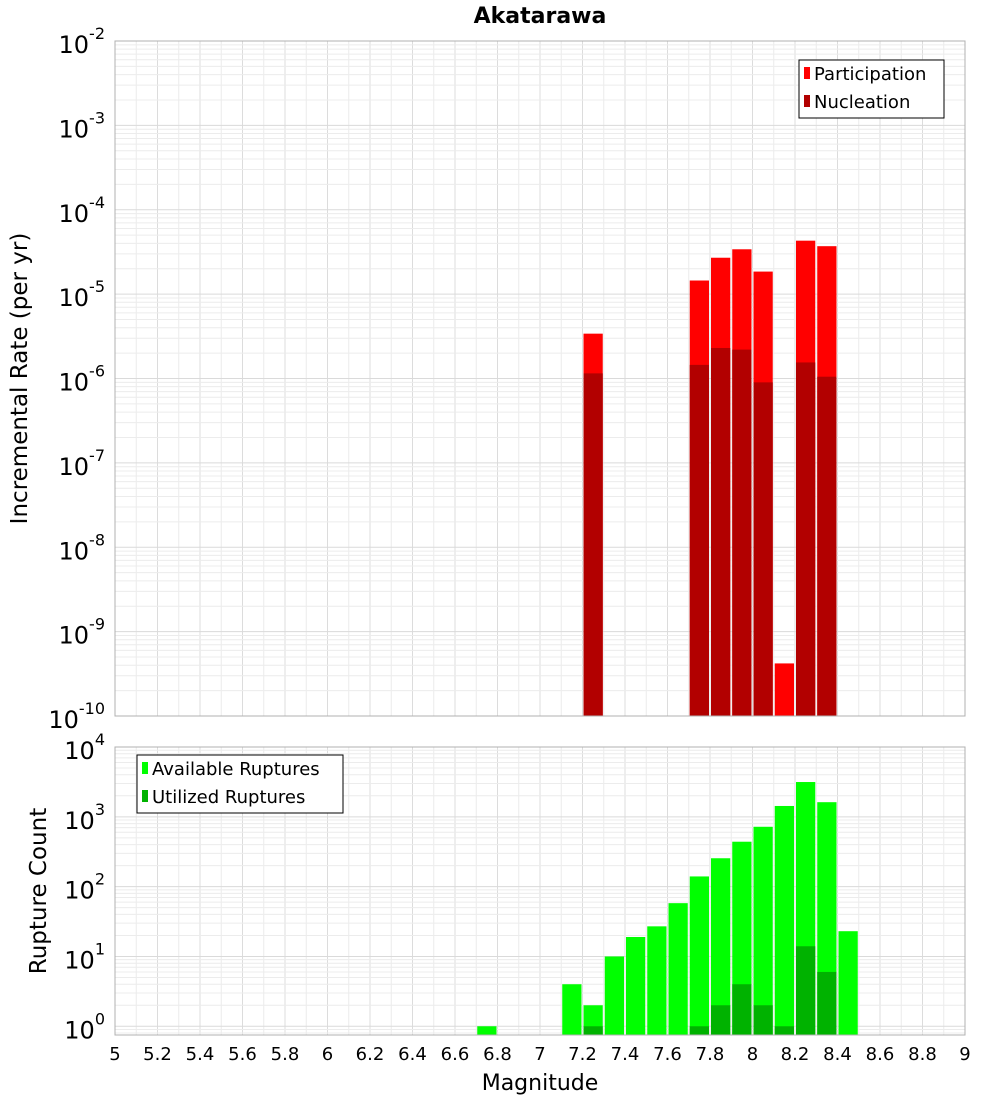 Image resolution: width=1000 pixels, height=1104 pixels. I want to click on y-tick-exponent: -10, so click(92, 708).